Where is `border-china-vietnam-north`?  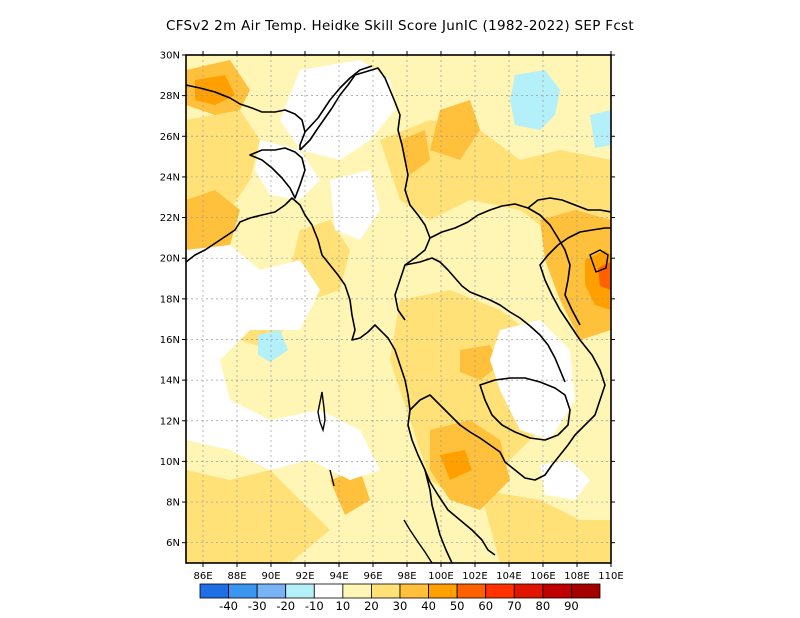
border-china-vietnam-north is located at coordinates (569, 205).